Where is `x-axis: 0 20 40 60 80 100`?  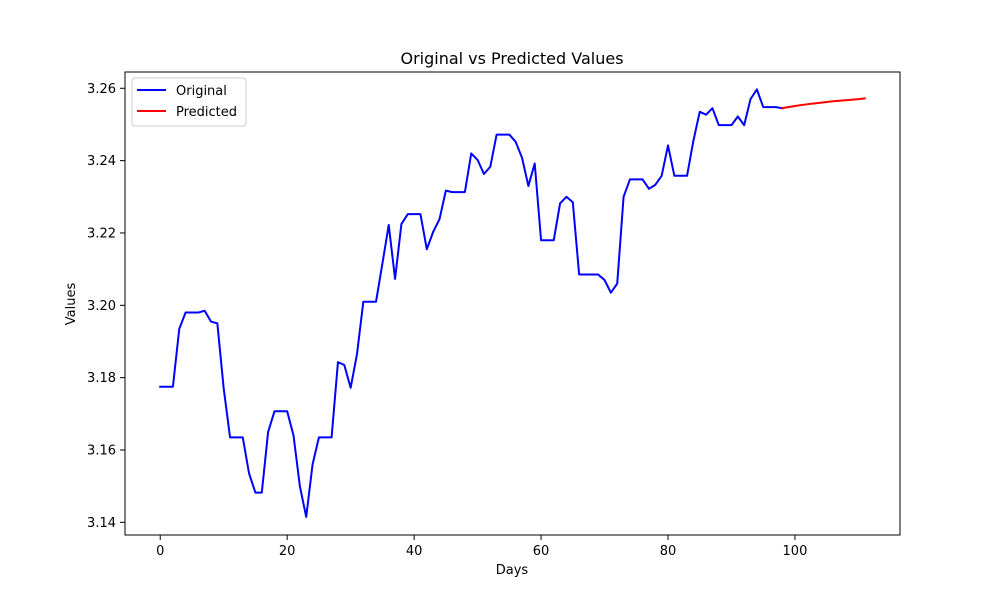 x-axis: 0 20 40 60 80 100 is located at coordinates (481, 547).